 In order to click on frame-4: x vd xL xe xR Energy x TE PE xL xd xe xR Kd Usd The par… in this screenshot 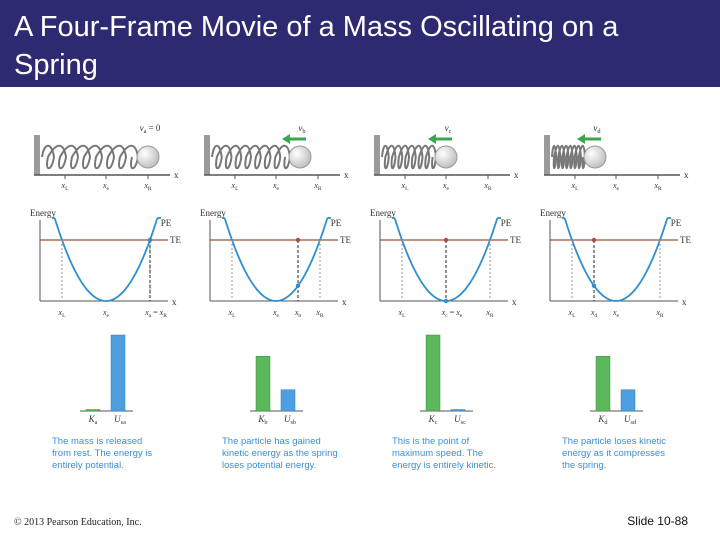, I will do `click(615, 297)`.